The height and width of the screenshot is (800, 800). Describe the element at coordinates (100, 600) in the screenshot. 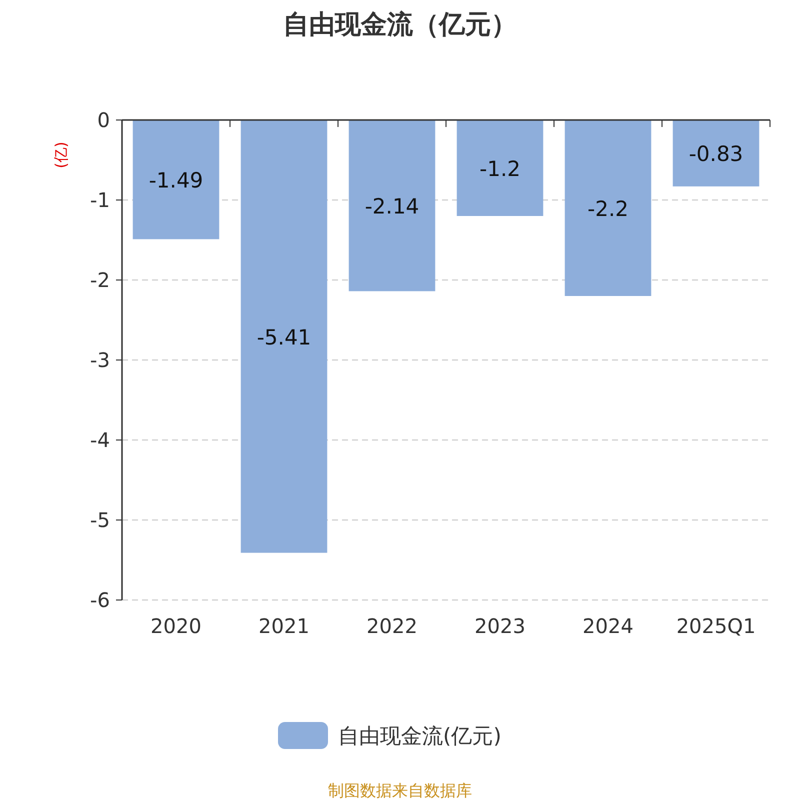

I see `y-tick-label: -6` at that location.